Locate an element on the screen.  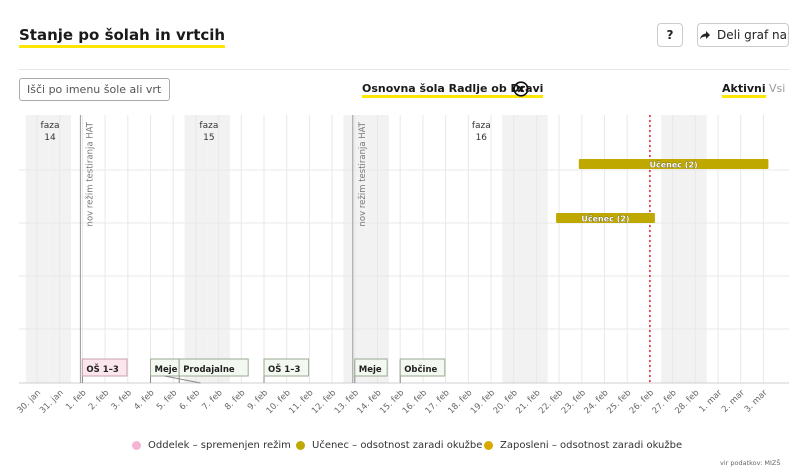
x-tick-label: 10. feb is located at coordinates (279, 402).